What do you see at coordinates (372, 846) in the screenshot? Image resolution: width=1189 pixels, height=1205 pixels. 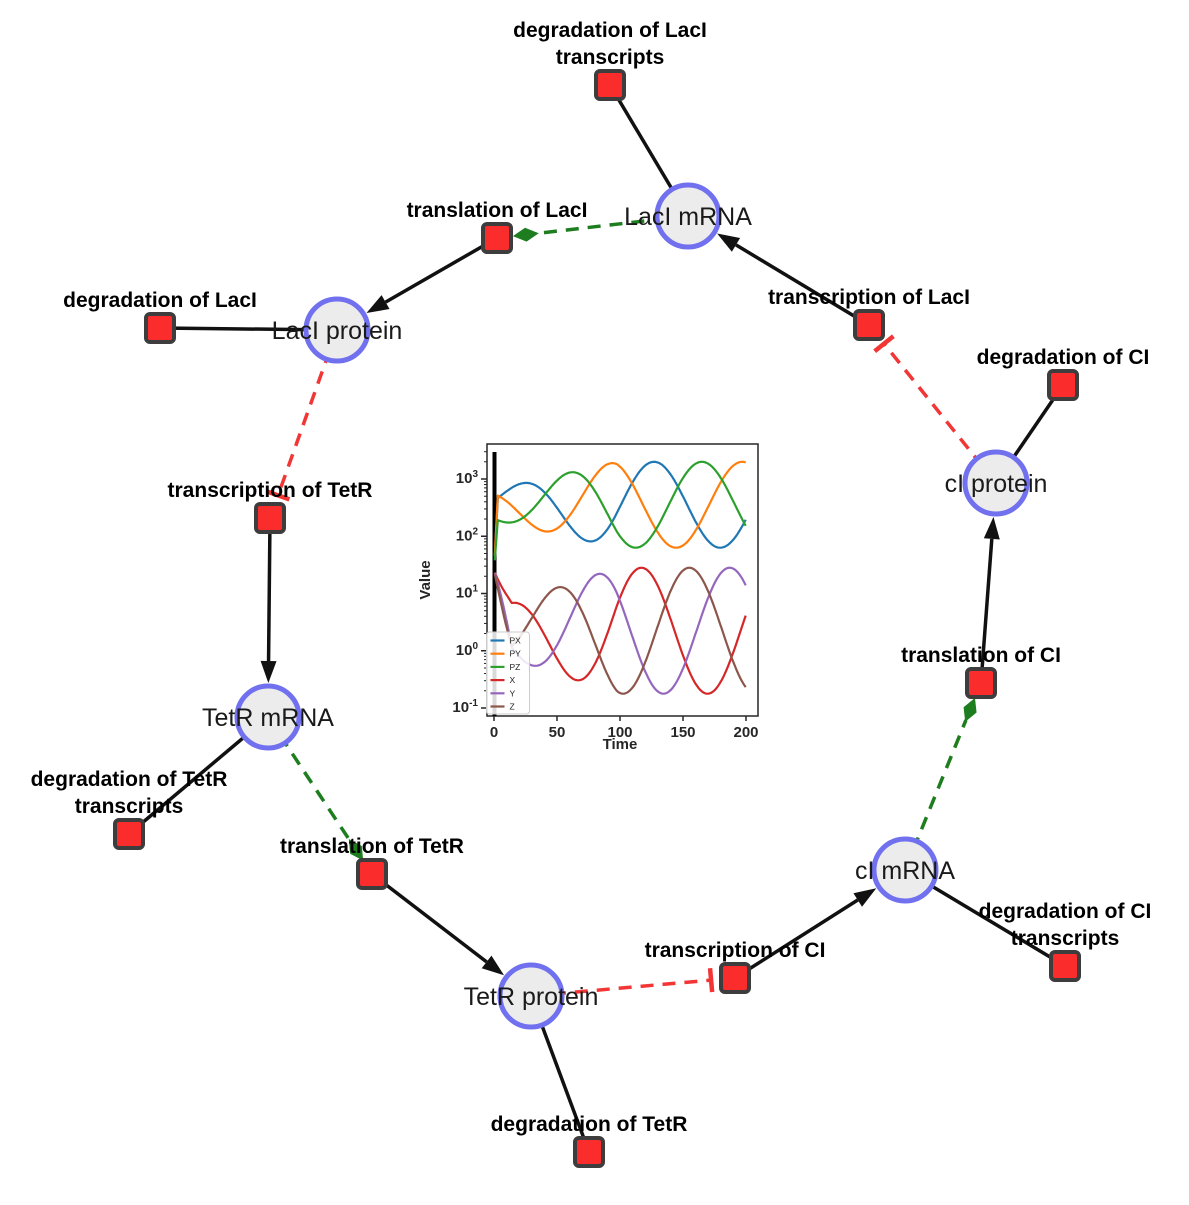 I see `reaction-label-transl_tetr-line1: translation of TetR` at bounding box center [372, 846].